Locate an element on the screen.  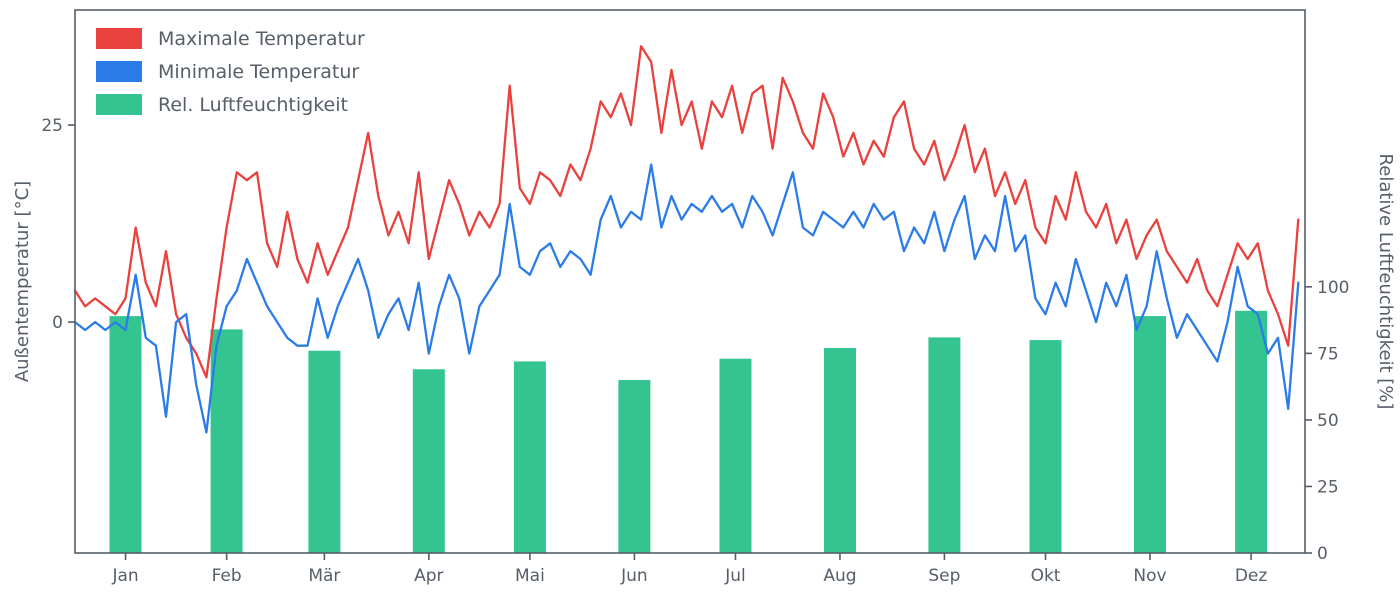
right-axis-label: Relative Luftfeuchtigkeit [%] is located at coordinates (1385, 282).